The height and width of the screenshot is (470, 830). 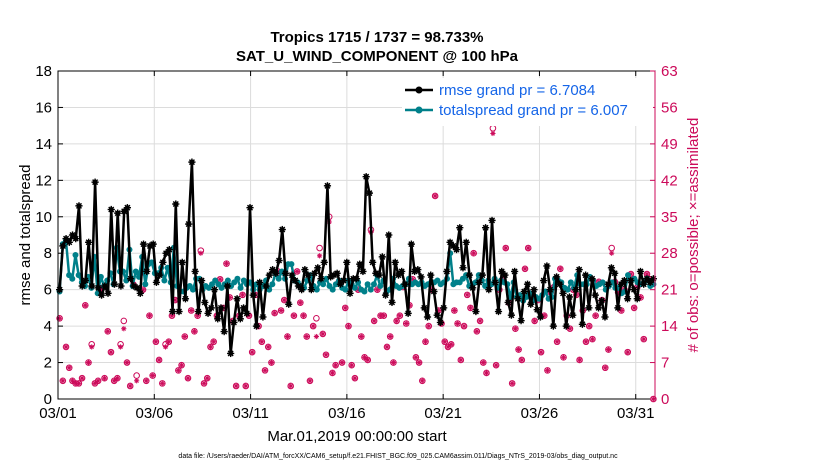 What do you see at coordinates (669, 144) in the screenshot?
I see `y2-tick-label: 49` at bounding box center [669, 144].